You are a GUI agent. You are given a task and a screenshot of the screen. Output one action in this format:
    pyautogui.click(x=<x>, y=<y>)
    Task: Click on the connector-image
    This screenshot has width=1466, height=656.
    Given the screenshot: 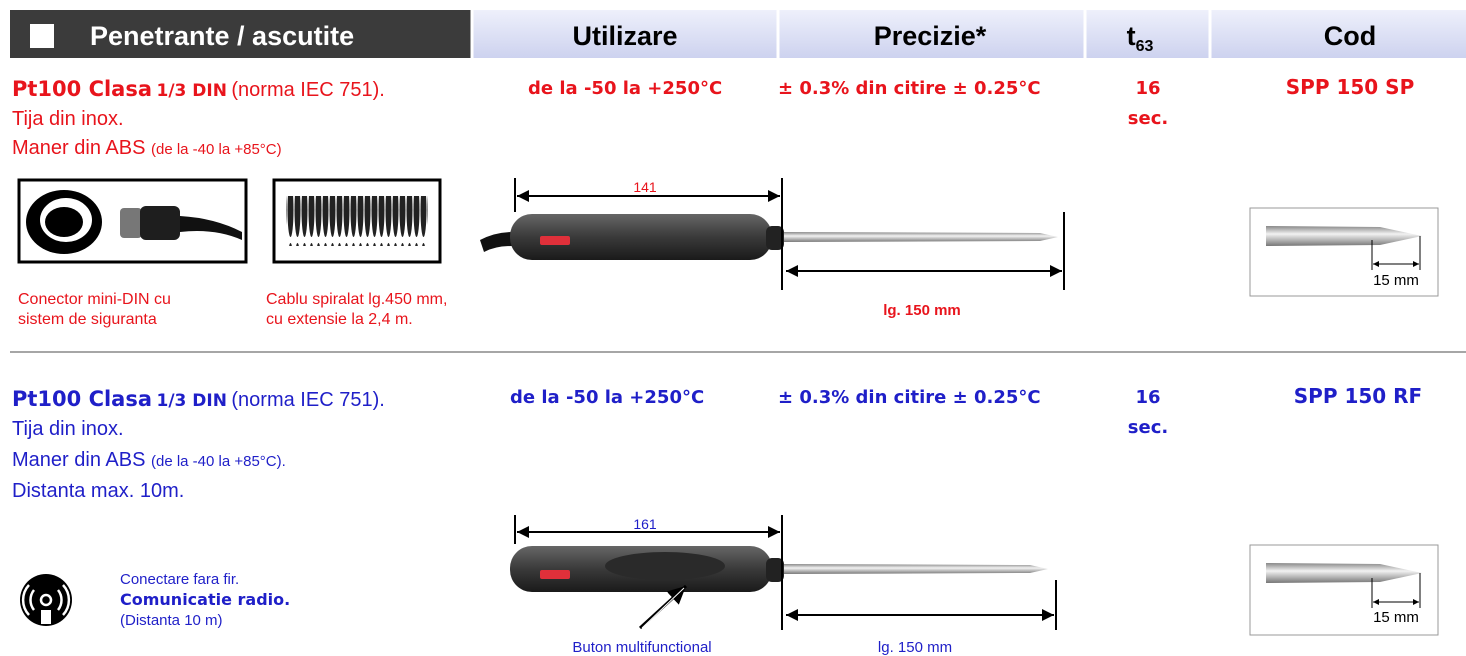 What is the action you would take?
    pyautogui.click(x=132, y=221)
    